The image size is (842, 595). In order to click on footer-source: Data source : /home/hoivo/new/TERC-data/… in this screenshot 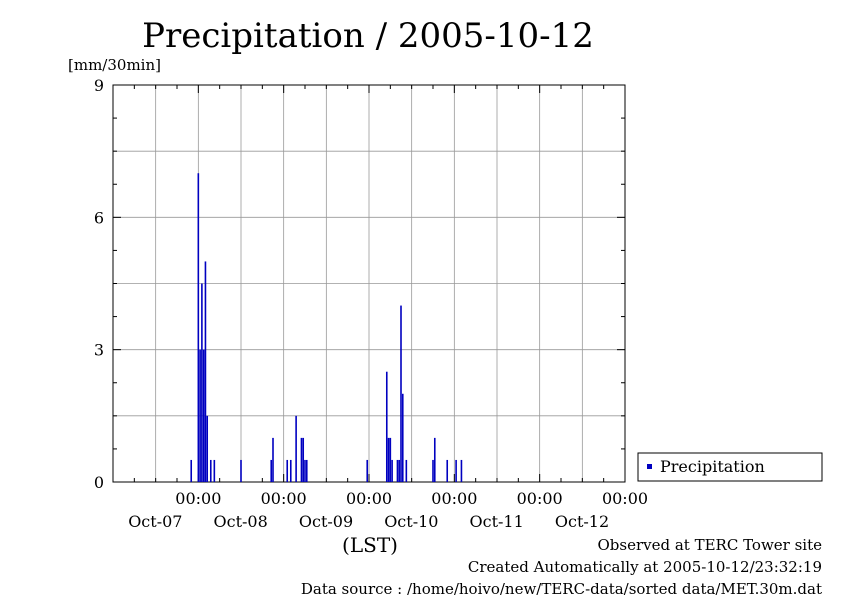, I will do `click(561, 587)`.